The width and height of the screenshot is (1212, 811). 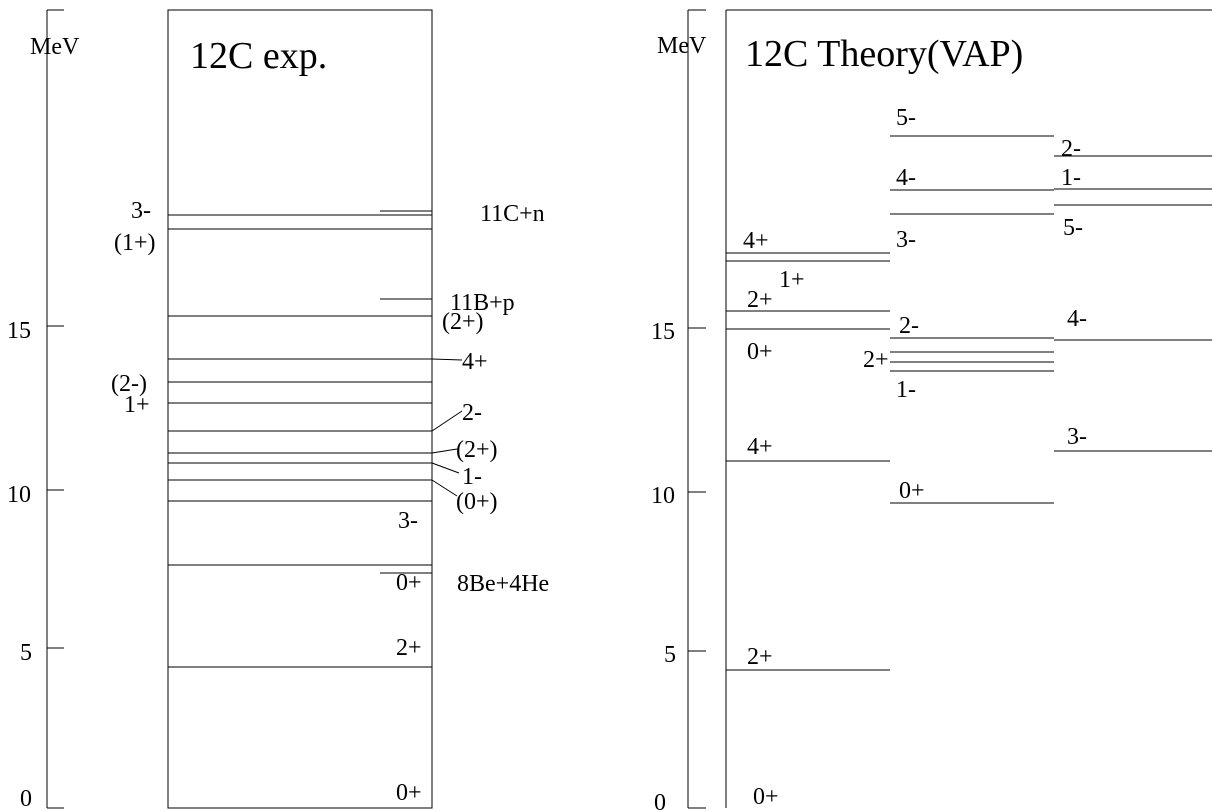 What do you see at coordinates (463, 322) in the screenshot?
I see `level-label-2plus-paren-high: (2+)` at bounding box center [463, 322].